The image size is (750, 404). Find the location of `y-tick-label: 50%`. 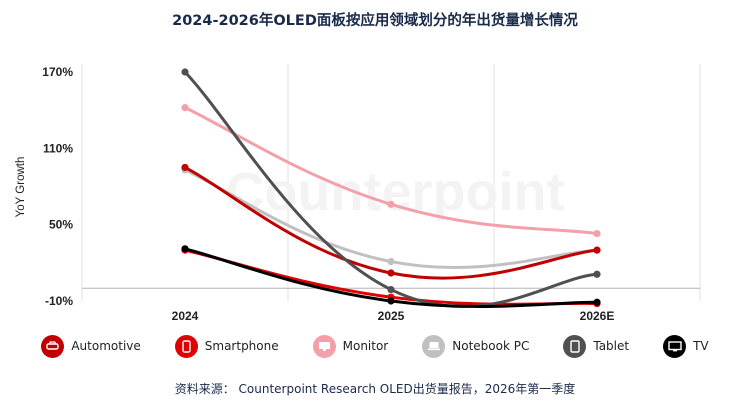

y-tick-label: 50% is located at coordinates (61, 225).